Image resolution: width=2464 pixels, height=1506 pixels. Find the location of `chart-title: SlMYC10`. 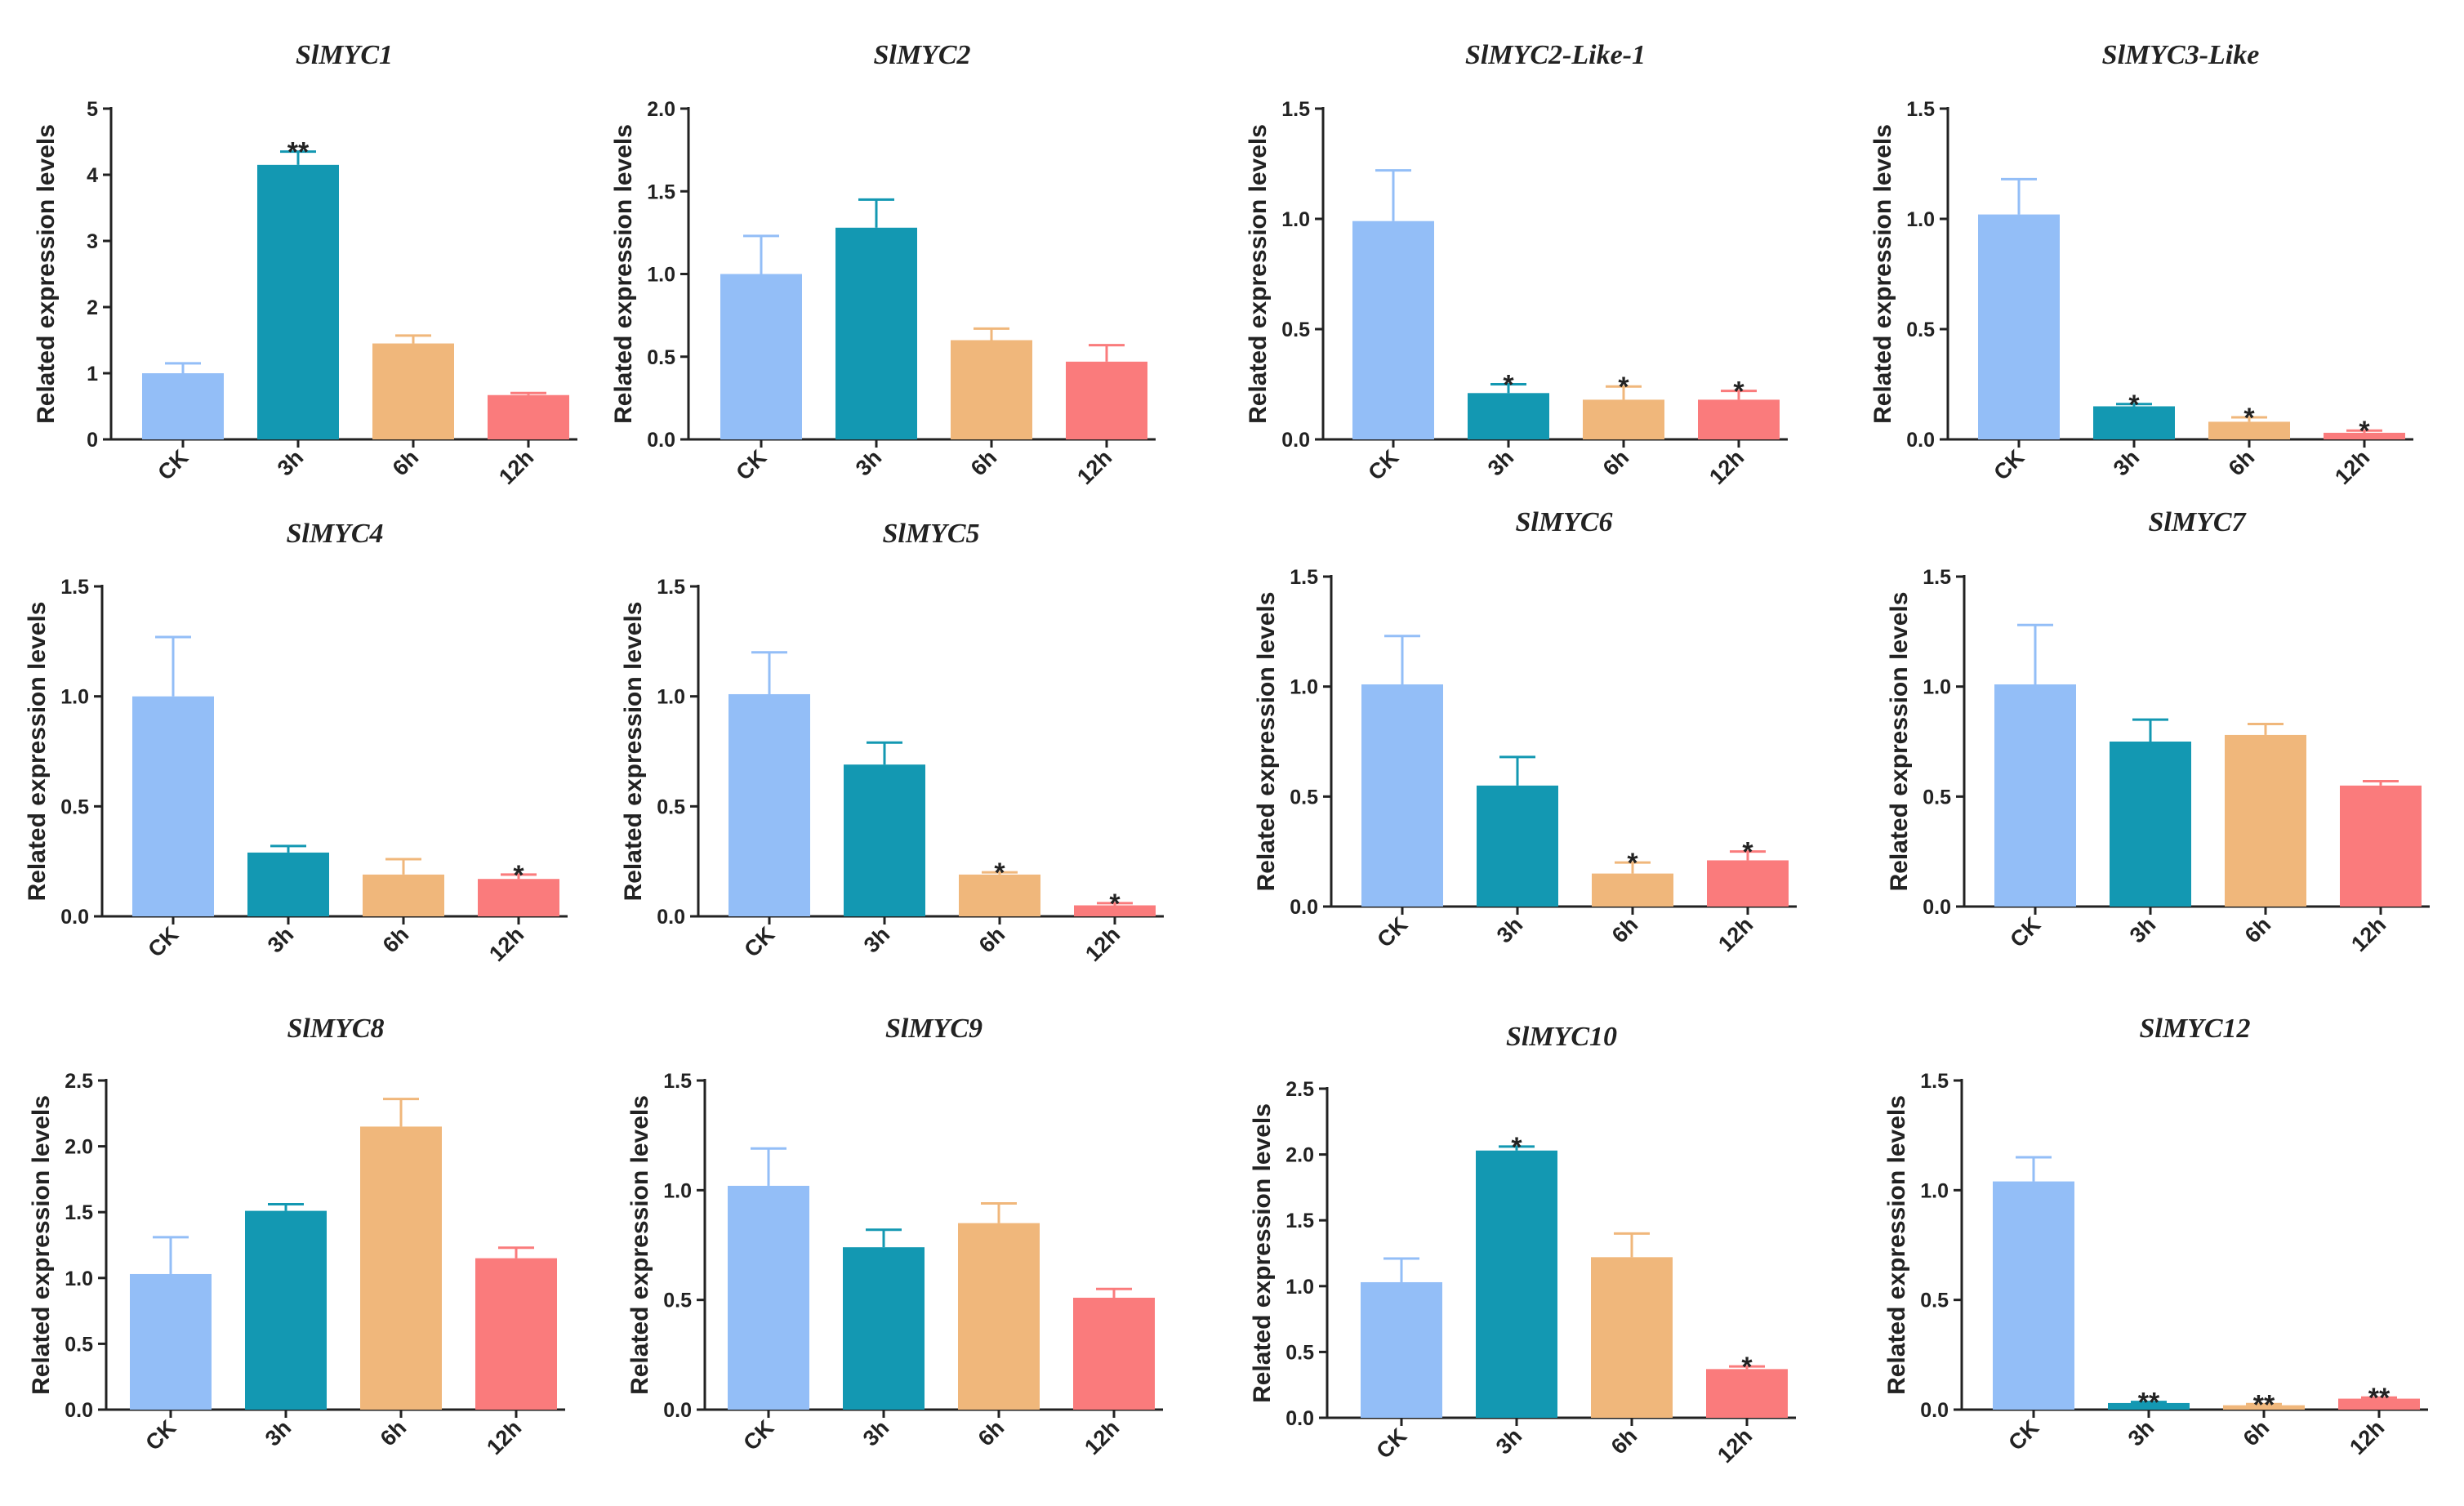

chart-title: SlMYC10 is located at coordinates (1561, 1037).